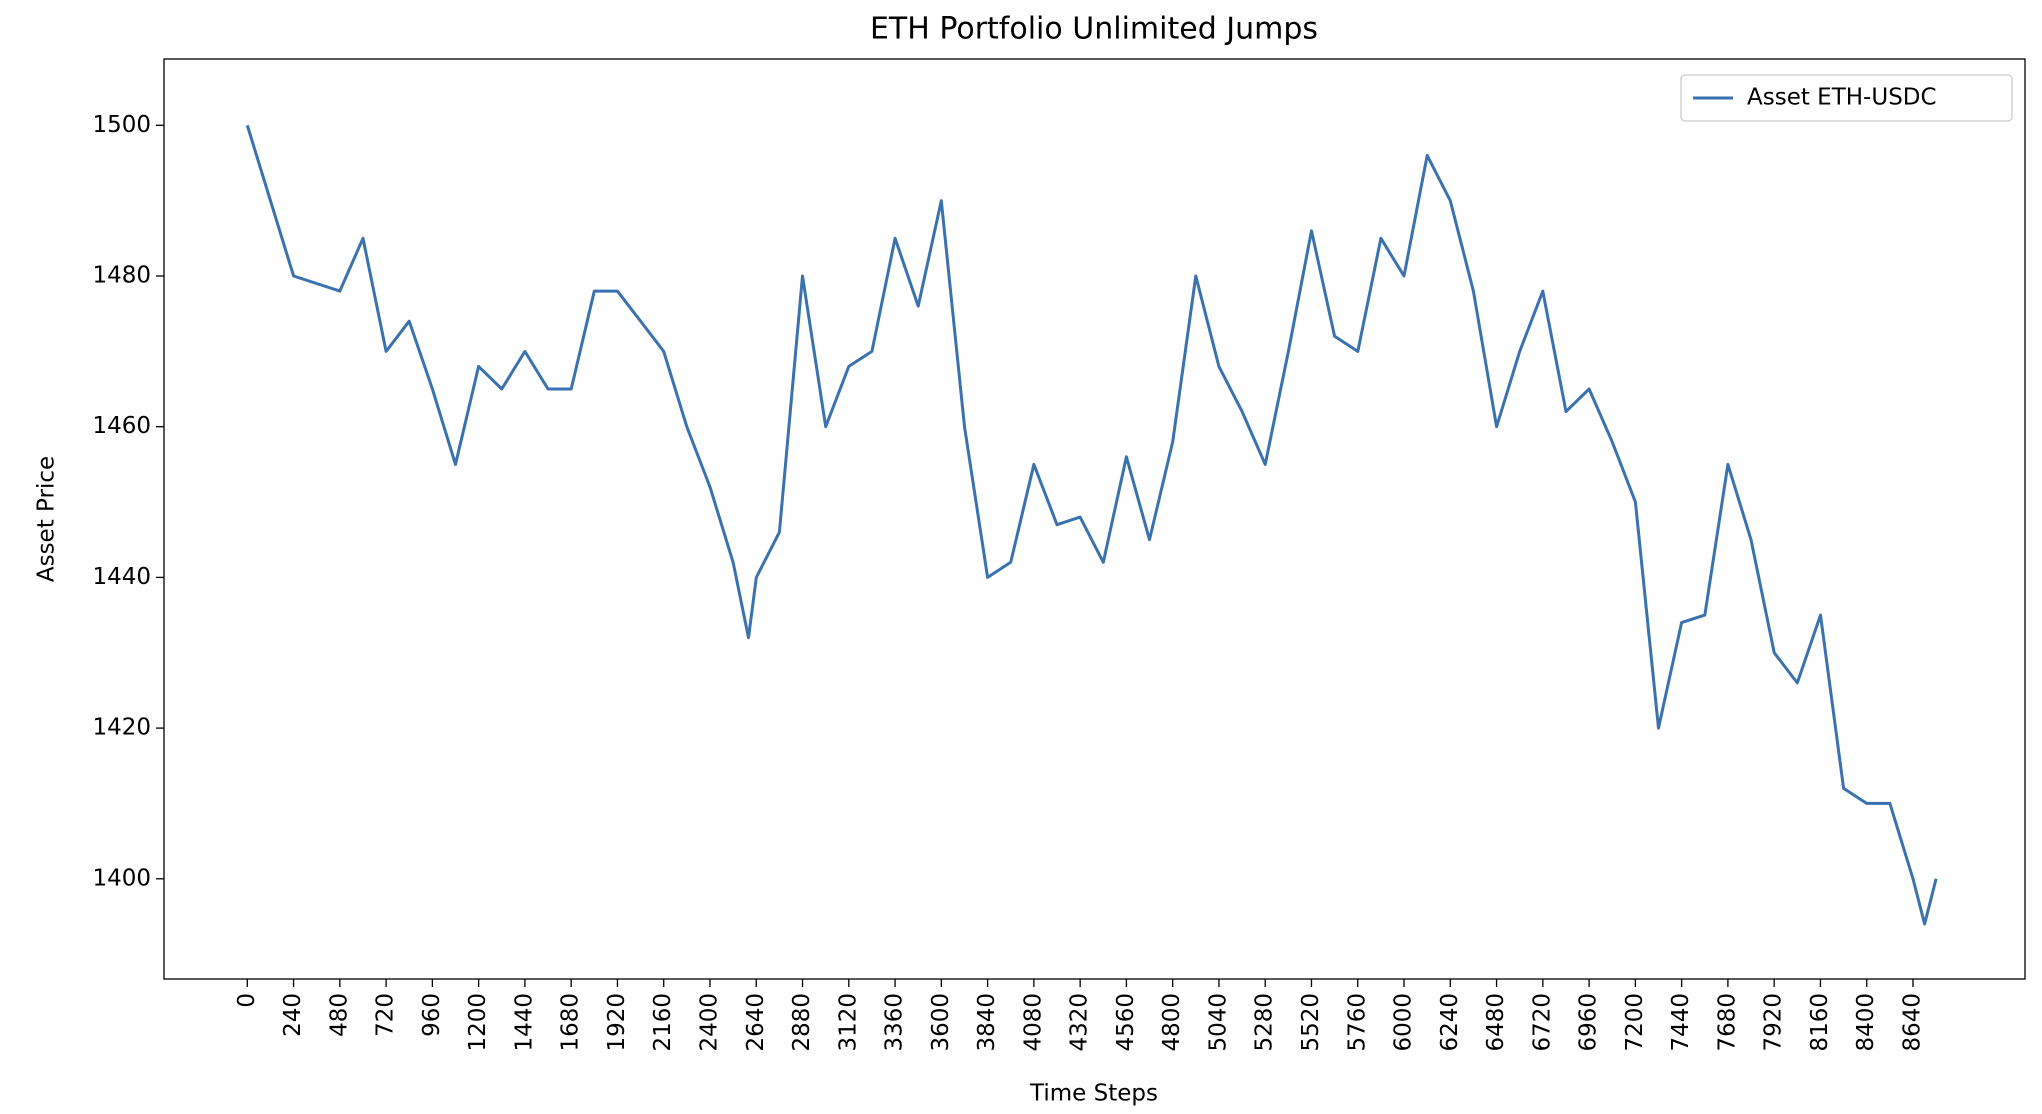 The width and height of the screenshot is (2042, 1114). Describe the element at coordinates (756, 1022) in the screenshot. I see `x-tick-label: 2640` at that location.